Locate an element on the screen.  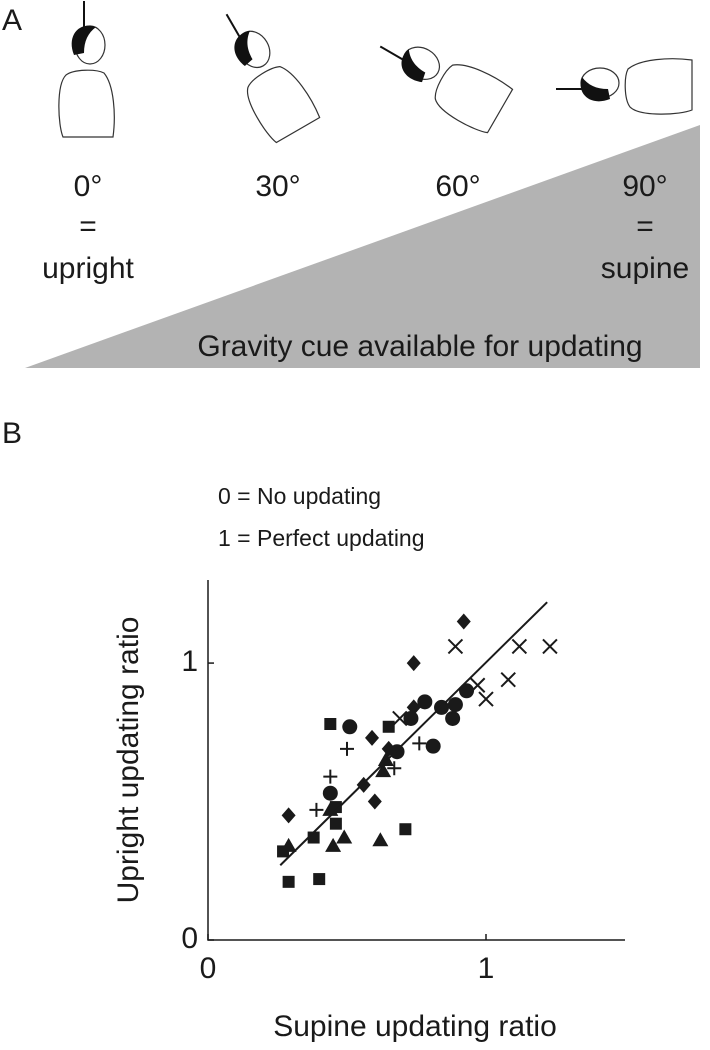
x-axis-label: Supine updating ratio is located at coordinates (415, 1026).